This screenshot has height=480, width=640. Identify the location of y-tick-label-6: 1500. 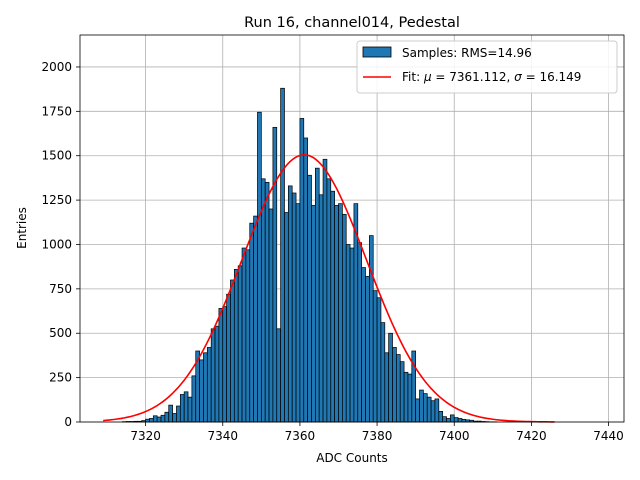
(56, 156).